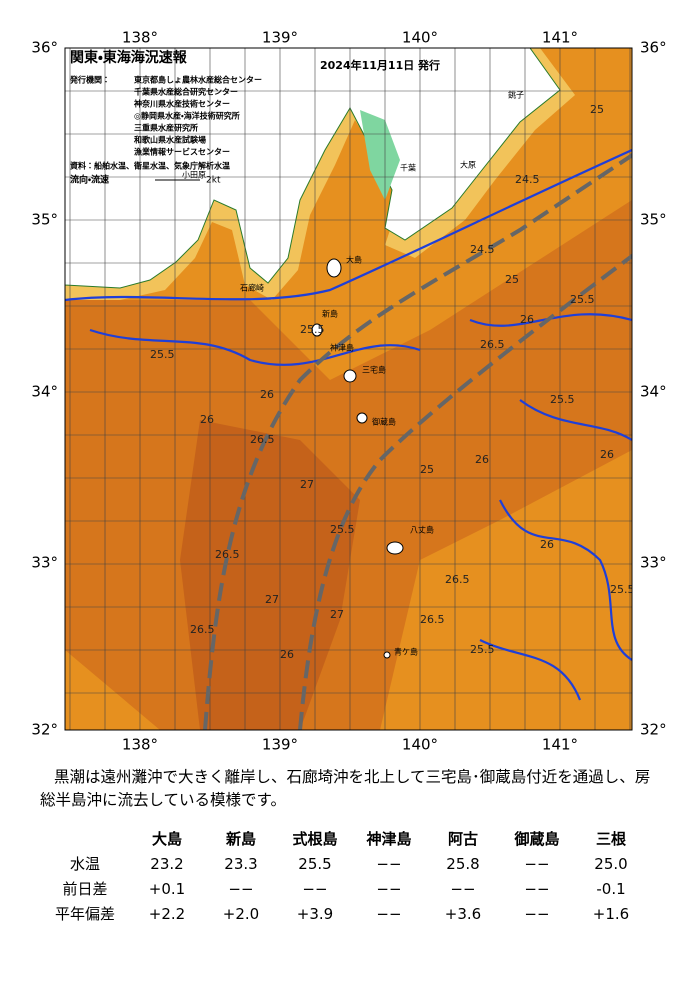 This screenshot has height=989, width=700. Describe the element at coordinates (611, 863) in the screenshot. I see `cell: 25.0` at that location.